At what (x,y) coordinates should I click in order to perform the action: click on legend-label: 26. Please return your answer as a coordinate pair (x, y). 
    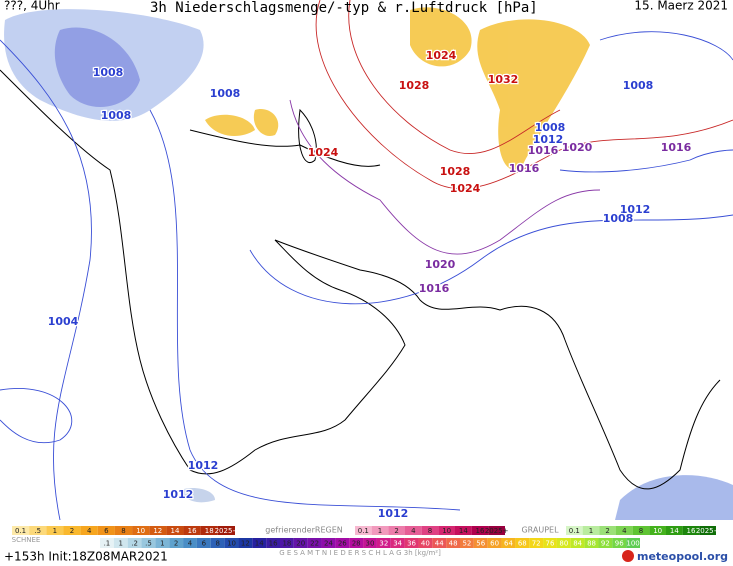
    Looking at the image, I should click on (342, 544).